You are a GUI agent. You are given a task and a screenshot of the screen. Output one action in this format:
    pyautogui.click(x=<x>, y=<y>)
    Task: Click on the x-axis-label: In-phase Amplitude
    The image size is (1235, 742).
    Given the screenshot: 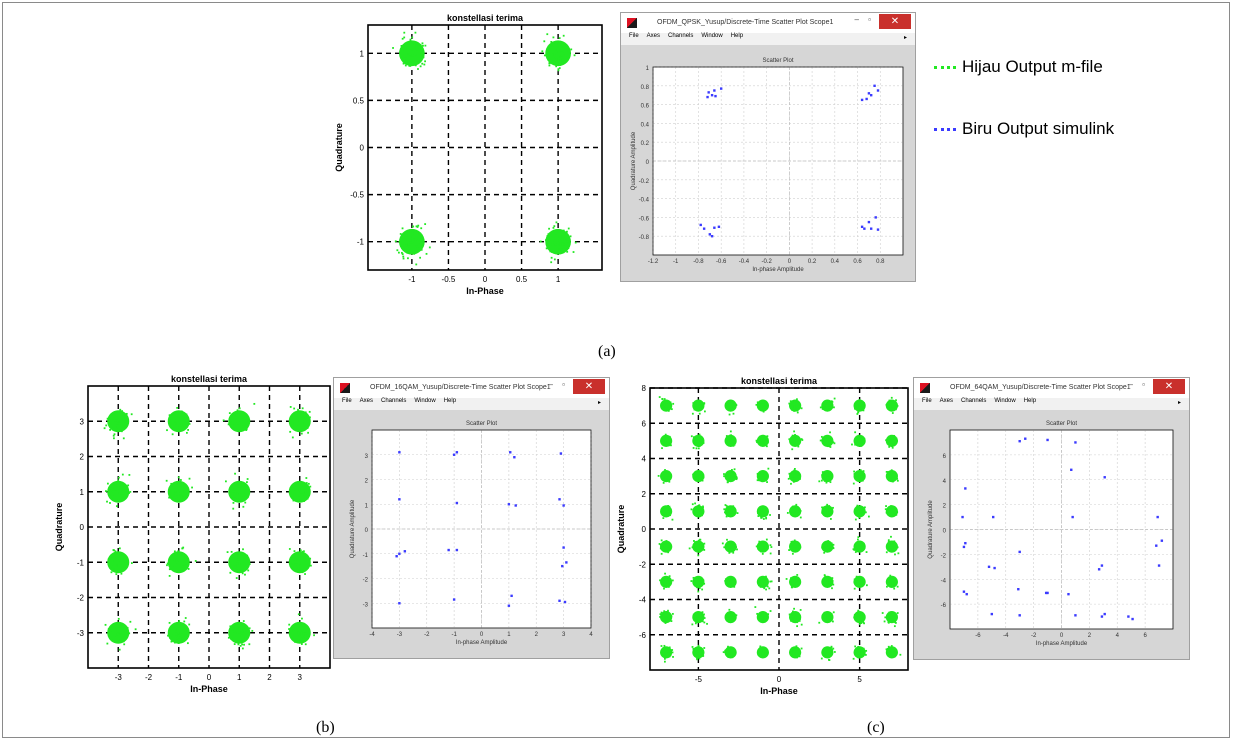 What is the action you would take?
    pyautogui.click(x=482, y=643)
    